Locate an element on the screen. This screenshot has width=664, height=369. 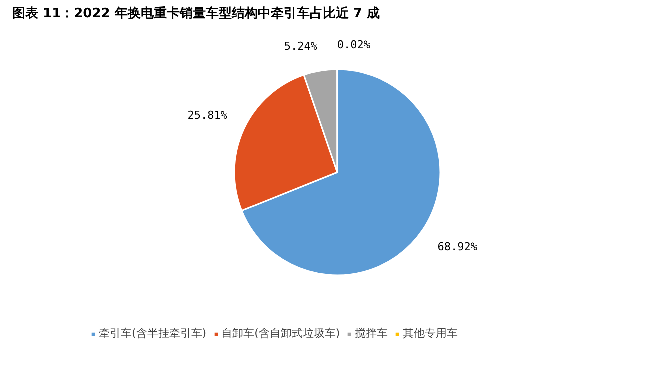
legend-label: 搅拌车 is located at coordinates (371, 333).